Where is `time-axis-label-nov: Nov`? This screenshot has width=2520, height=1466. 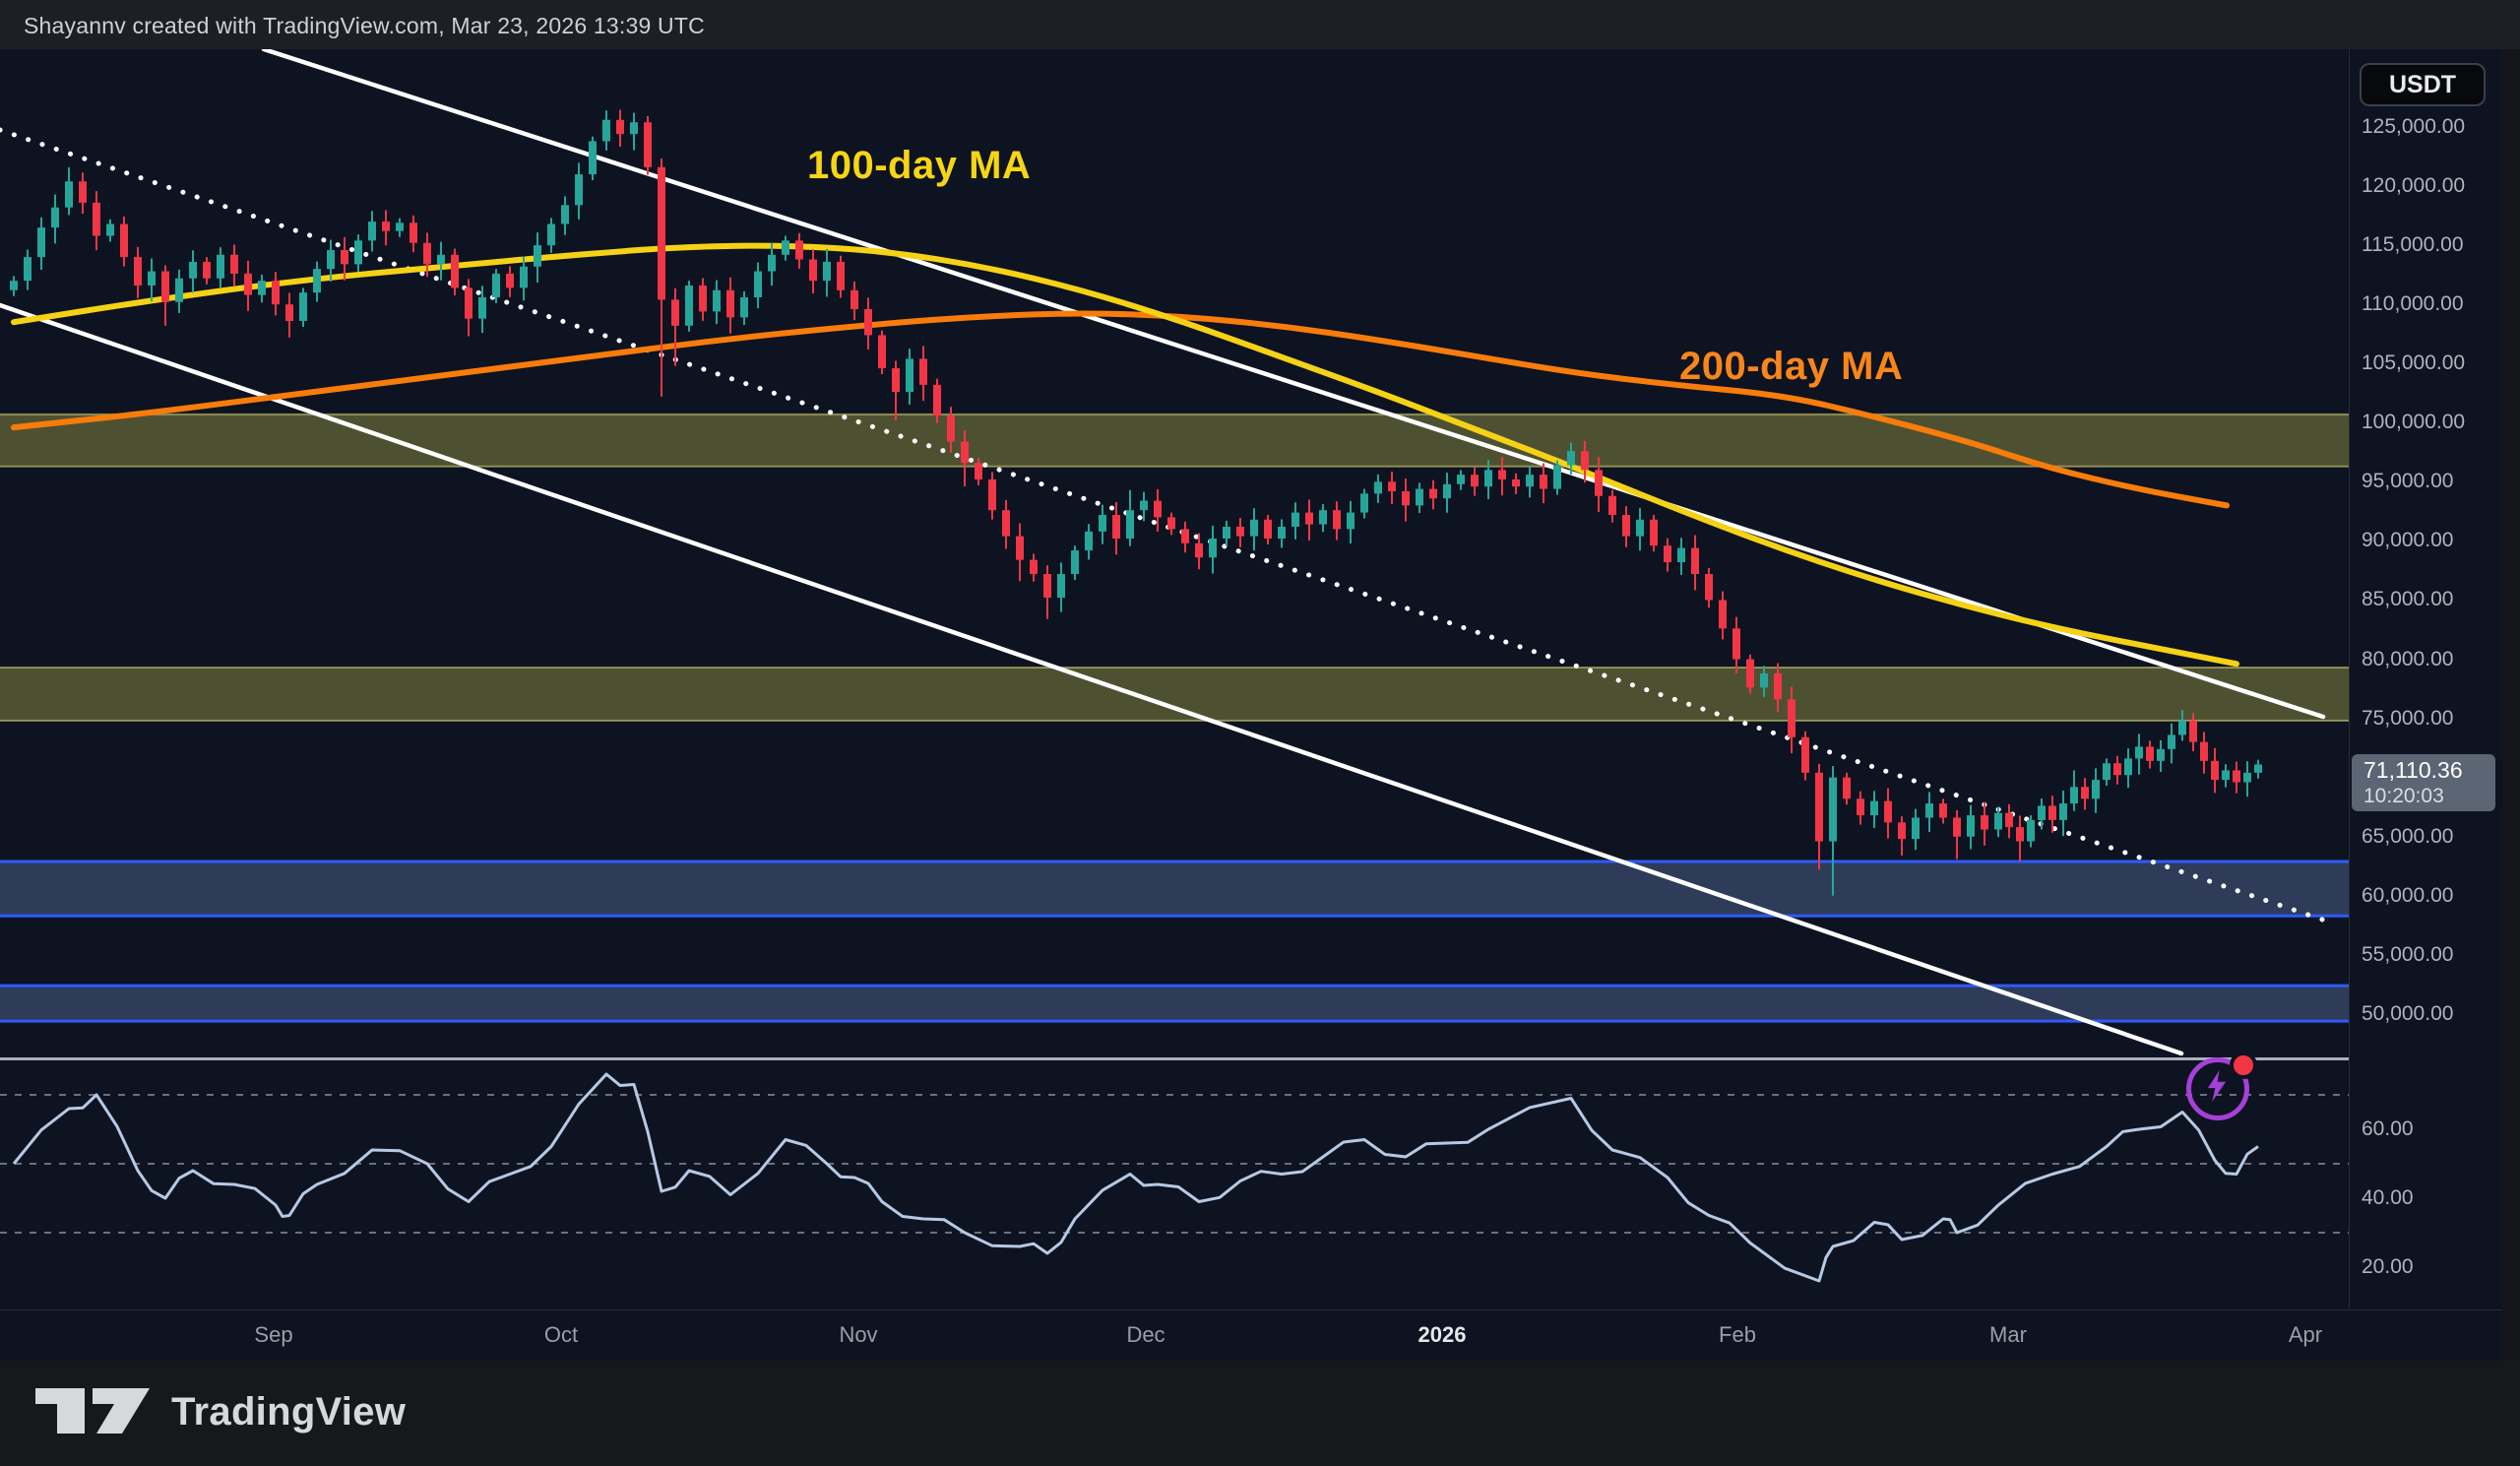 time-axis-label-nov: Nov is located at coordinates (858, 1335).